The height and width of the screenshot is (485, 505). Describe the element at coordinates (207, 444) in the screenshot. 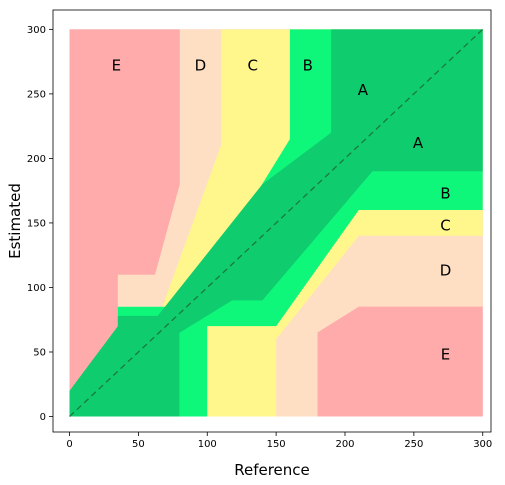

I see `x-tick-label-100: 100` at that location.